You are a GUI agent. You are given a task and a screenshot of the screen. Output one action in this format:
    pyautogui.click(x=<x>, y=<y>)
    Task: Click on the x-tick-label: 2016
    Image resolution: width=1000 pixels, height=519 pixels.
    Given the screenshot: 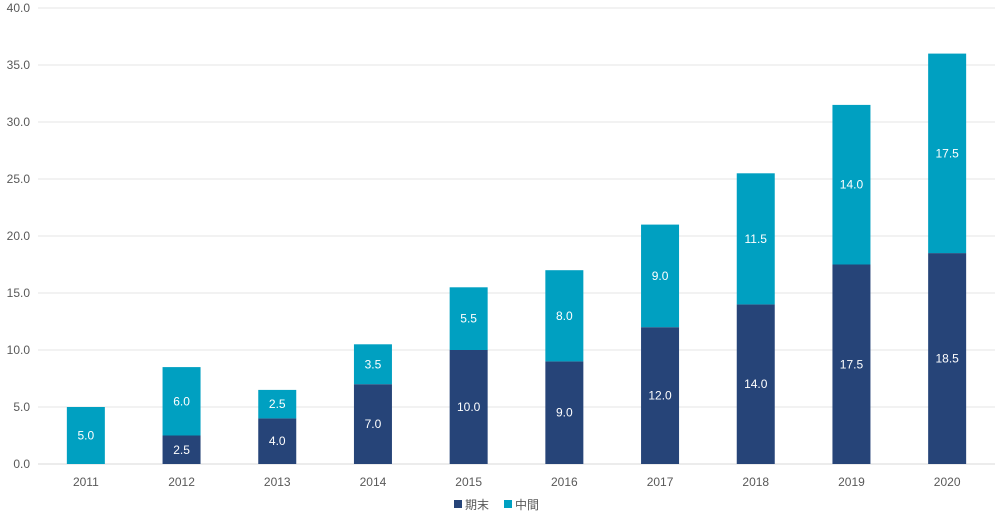 What is the action you would take?
    pyautogui.click(x=564, y=482)
    